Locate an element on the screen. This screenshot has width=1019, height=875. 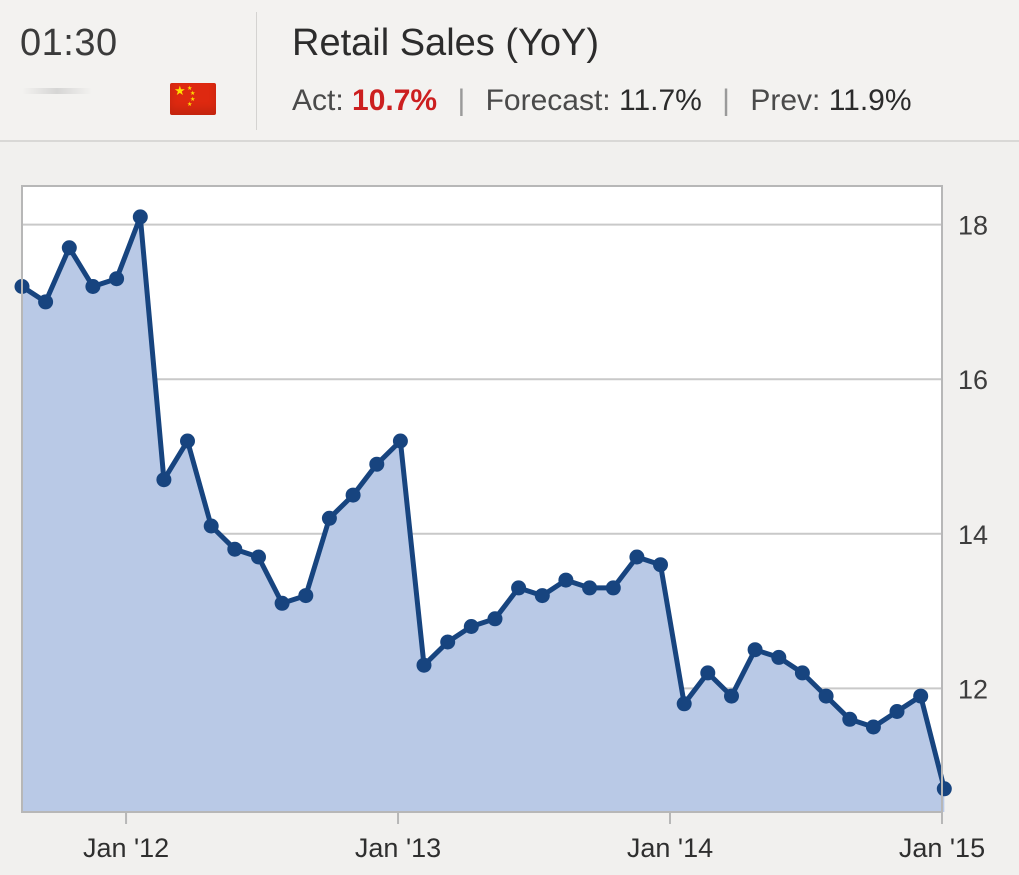
previous-label: Prev: is located at coordinates (785, 100).